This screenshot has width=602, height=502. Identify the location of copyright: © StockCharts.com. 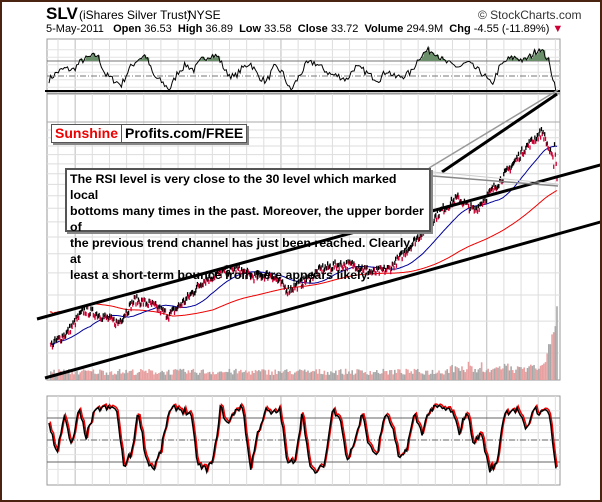
(530, 15).